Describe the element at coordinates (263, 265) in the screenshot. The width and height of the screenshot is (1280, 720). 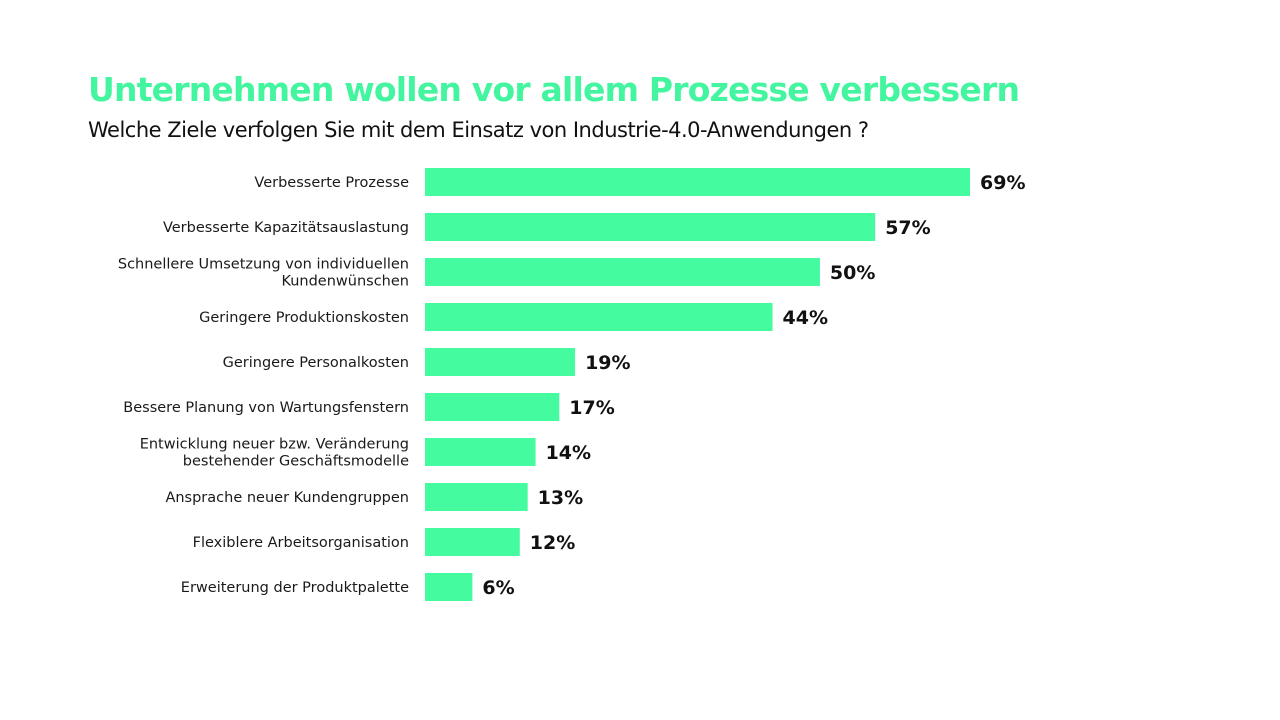
I see `category-label-line: Schnellere Umsetzung von individuellen` at that location.